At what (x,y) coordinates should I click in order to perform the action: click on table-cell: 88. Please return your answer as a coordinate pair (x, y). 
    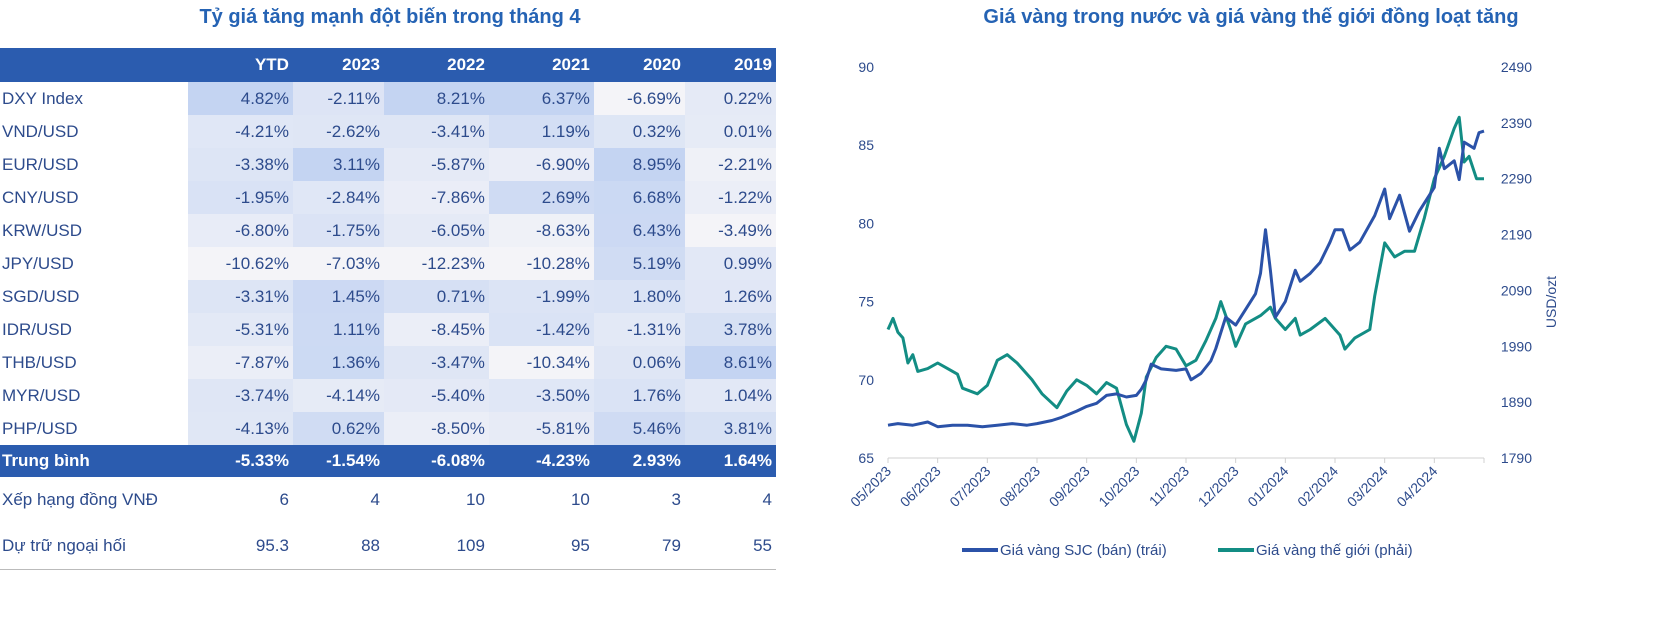
    Looking at the image, I should click on (338, 546).